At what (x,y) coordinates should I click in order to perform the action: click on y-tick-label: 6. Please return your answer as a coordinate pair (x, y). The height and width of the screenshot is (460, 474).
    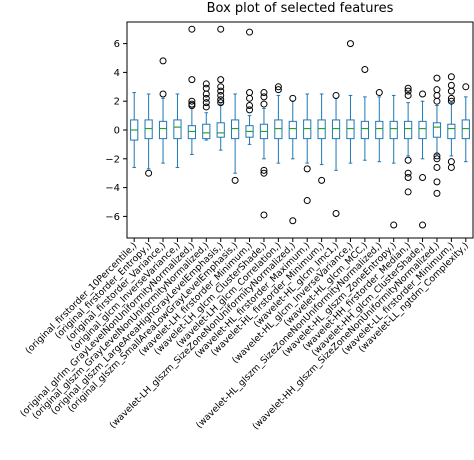
    Looking at the image, I should click on (117, 44).